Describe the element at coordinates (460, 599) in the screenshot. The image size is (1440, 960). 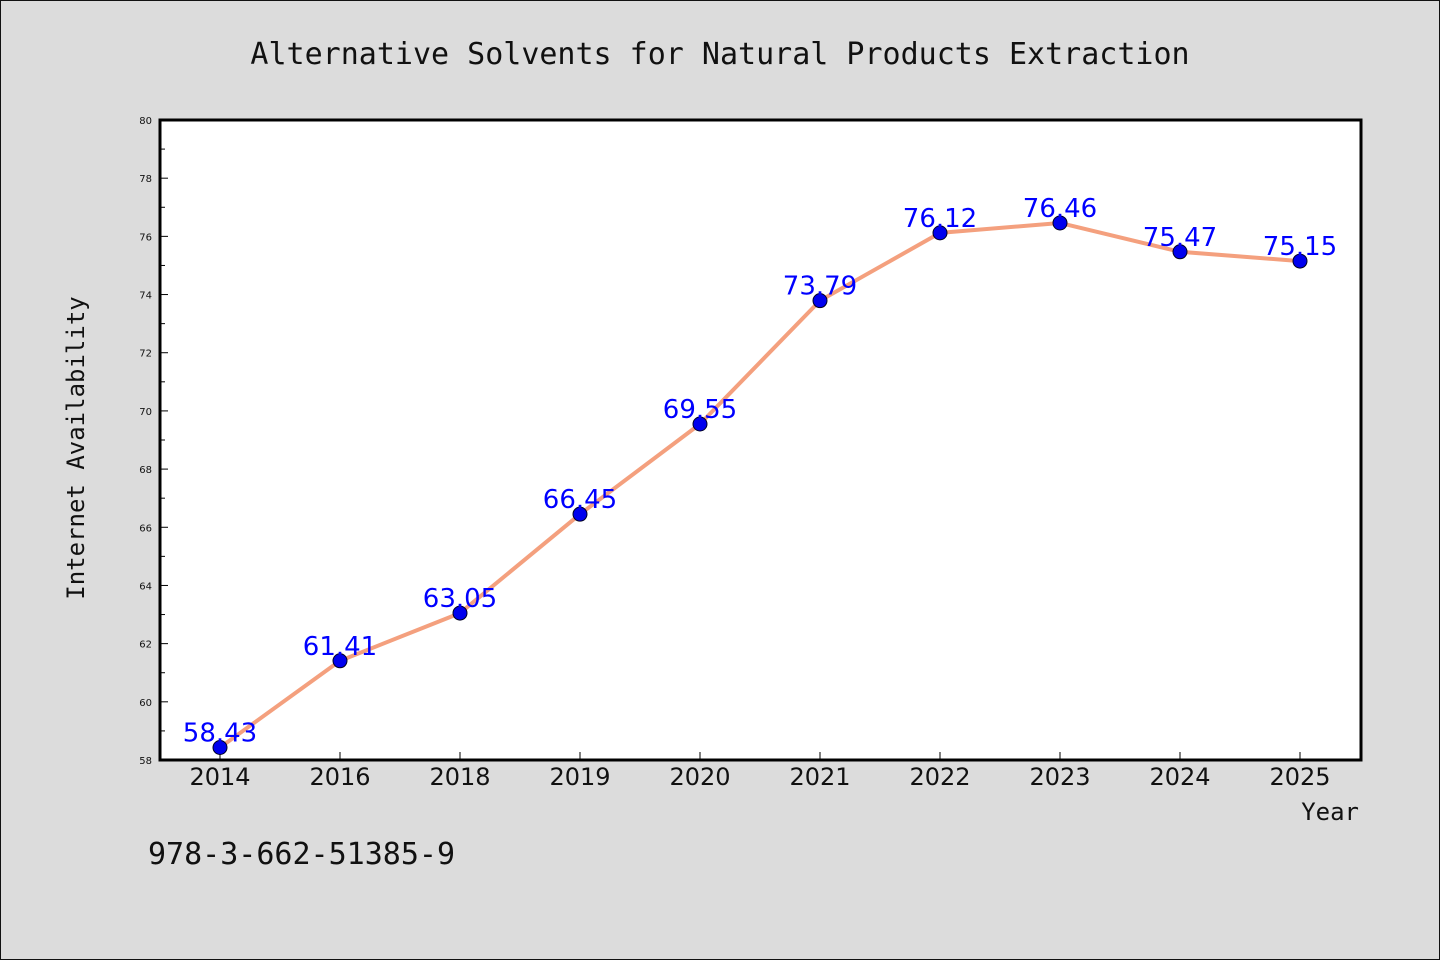
I see `data-label: 63.05` at that location.